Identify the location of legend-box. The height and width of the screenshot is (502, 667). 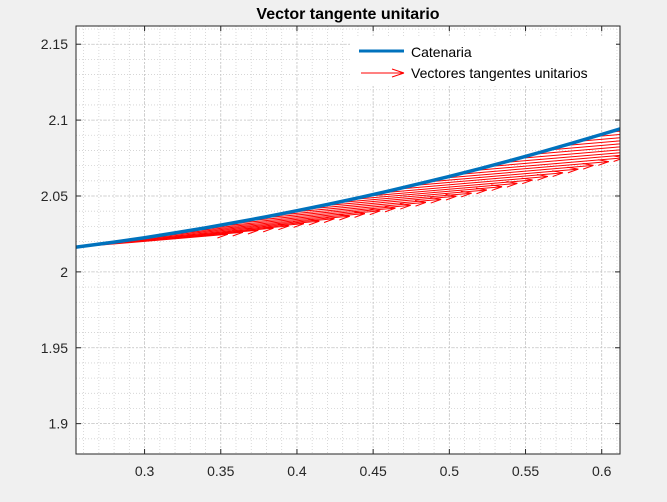
(483, 61).